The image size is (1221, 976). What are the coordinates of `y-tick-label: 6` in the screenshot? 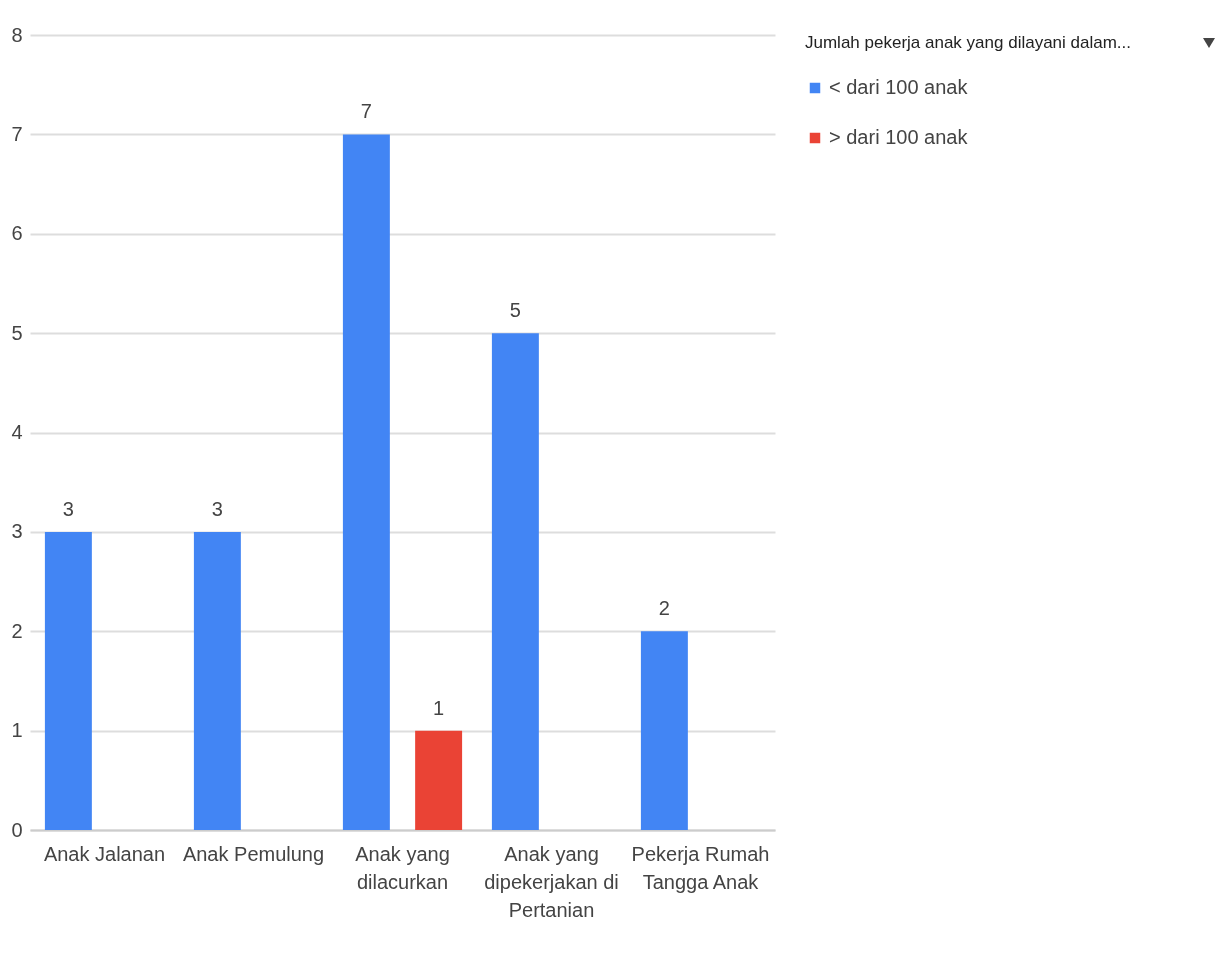 It's located at (17, 233).